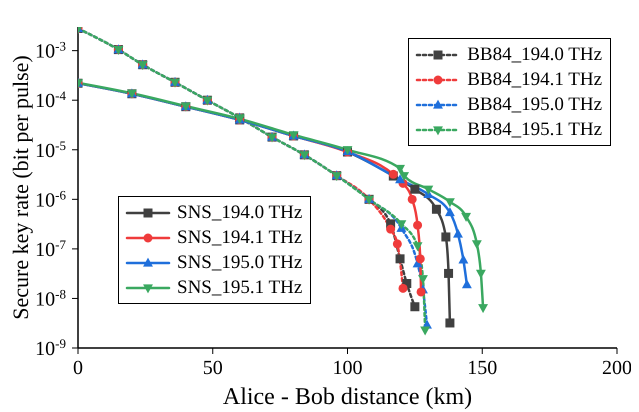 The image size is (639, 412). I want to click on x-tick-label: 150, so click(482, 368).